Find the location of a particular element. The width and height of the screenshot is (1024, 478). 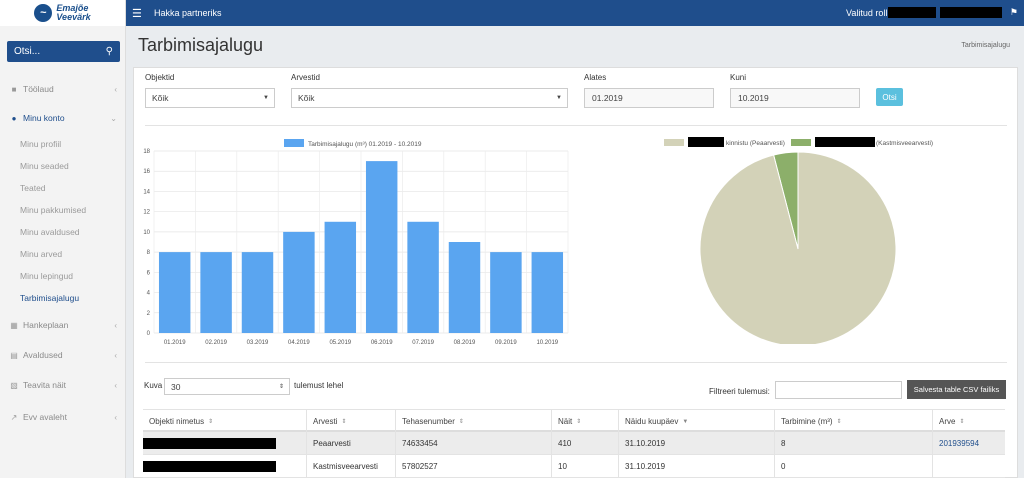

chevron-down-icon: ⌄ is located at coordinates (113, 118).